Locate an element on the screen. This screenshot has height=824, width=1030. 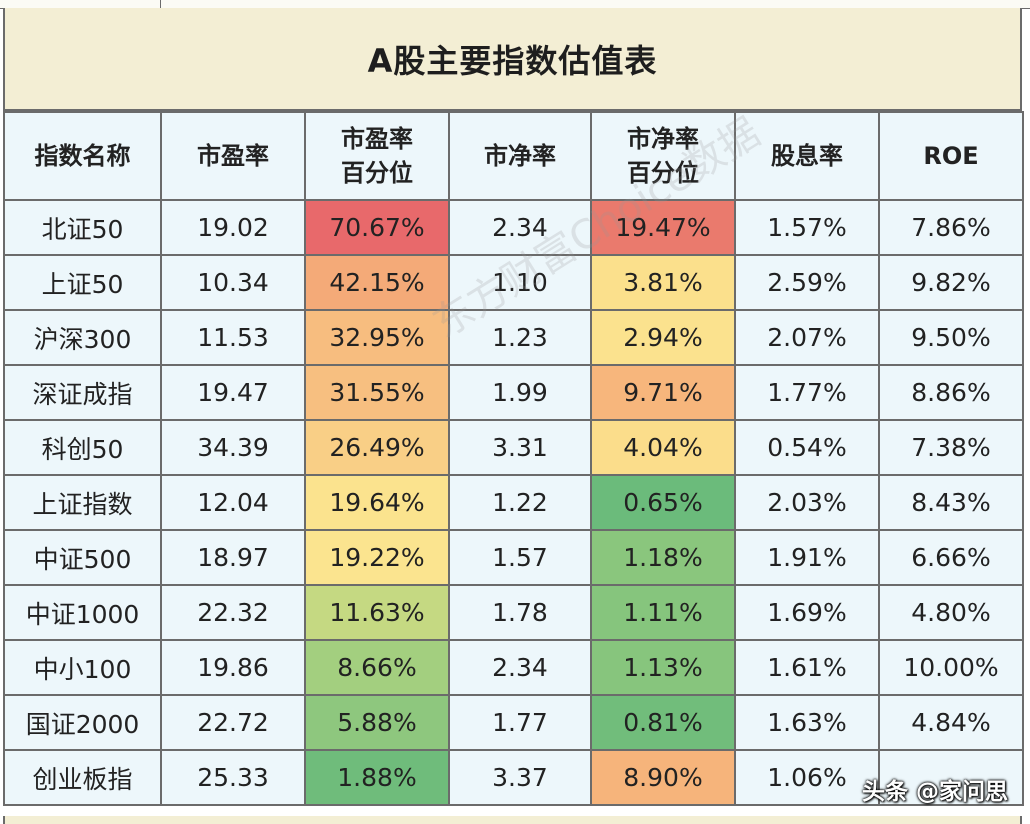
dividend-yield-cell: 1.57% is located at coordinates (807, 227).